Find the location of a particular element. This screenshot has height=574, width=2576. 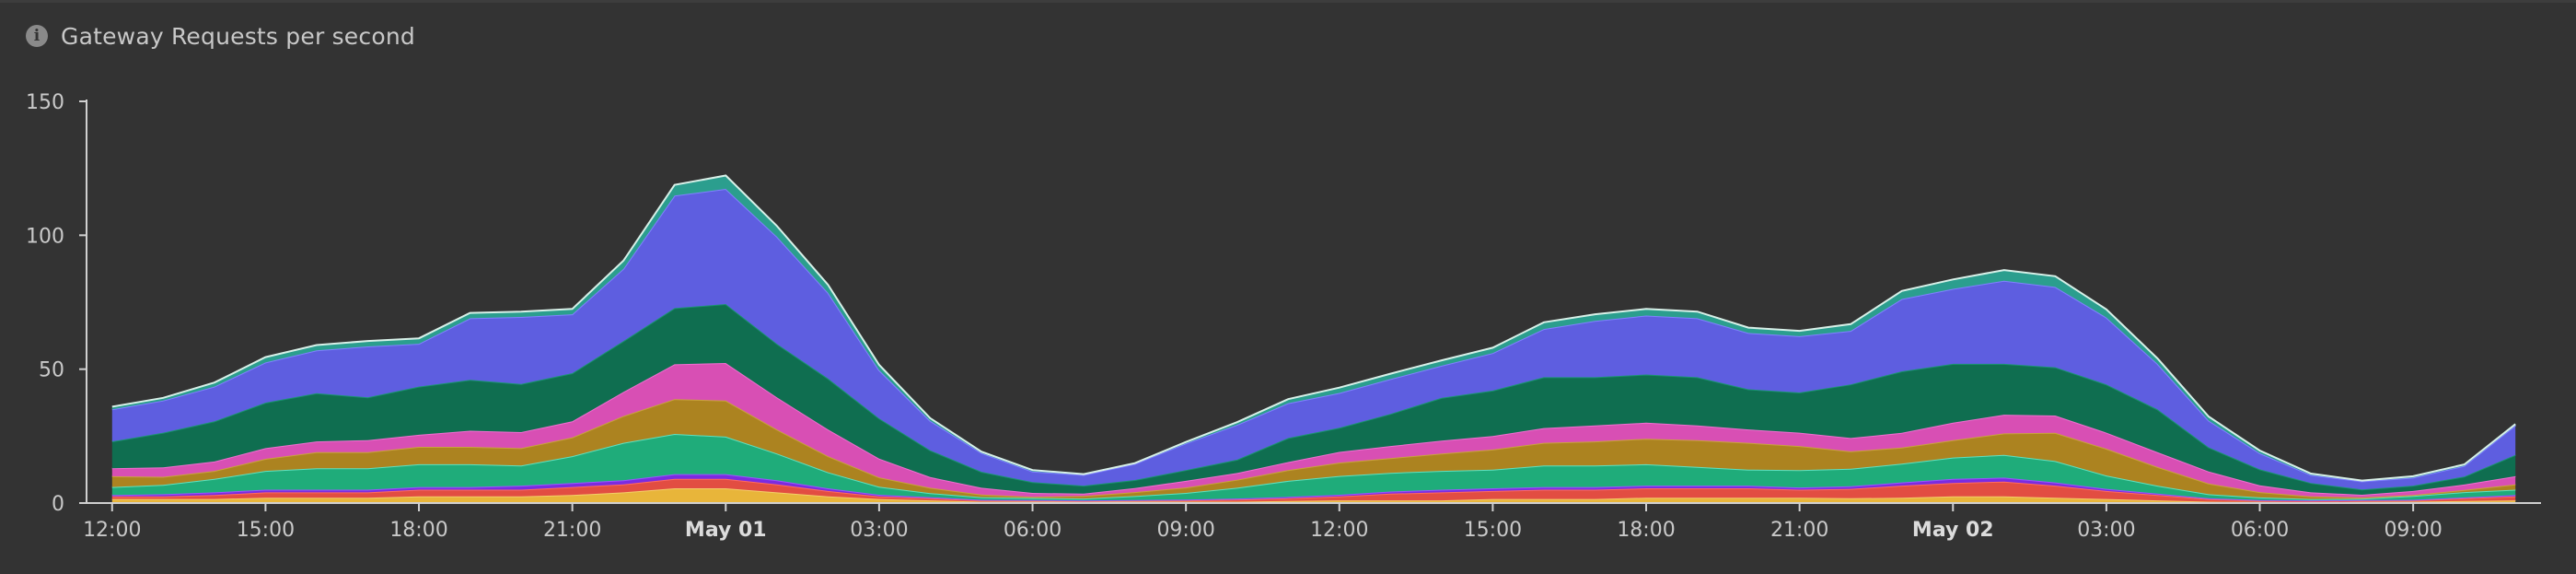

y-tick-label: 150 is located at coordinates (45, 103).